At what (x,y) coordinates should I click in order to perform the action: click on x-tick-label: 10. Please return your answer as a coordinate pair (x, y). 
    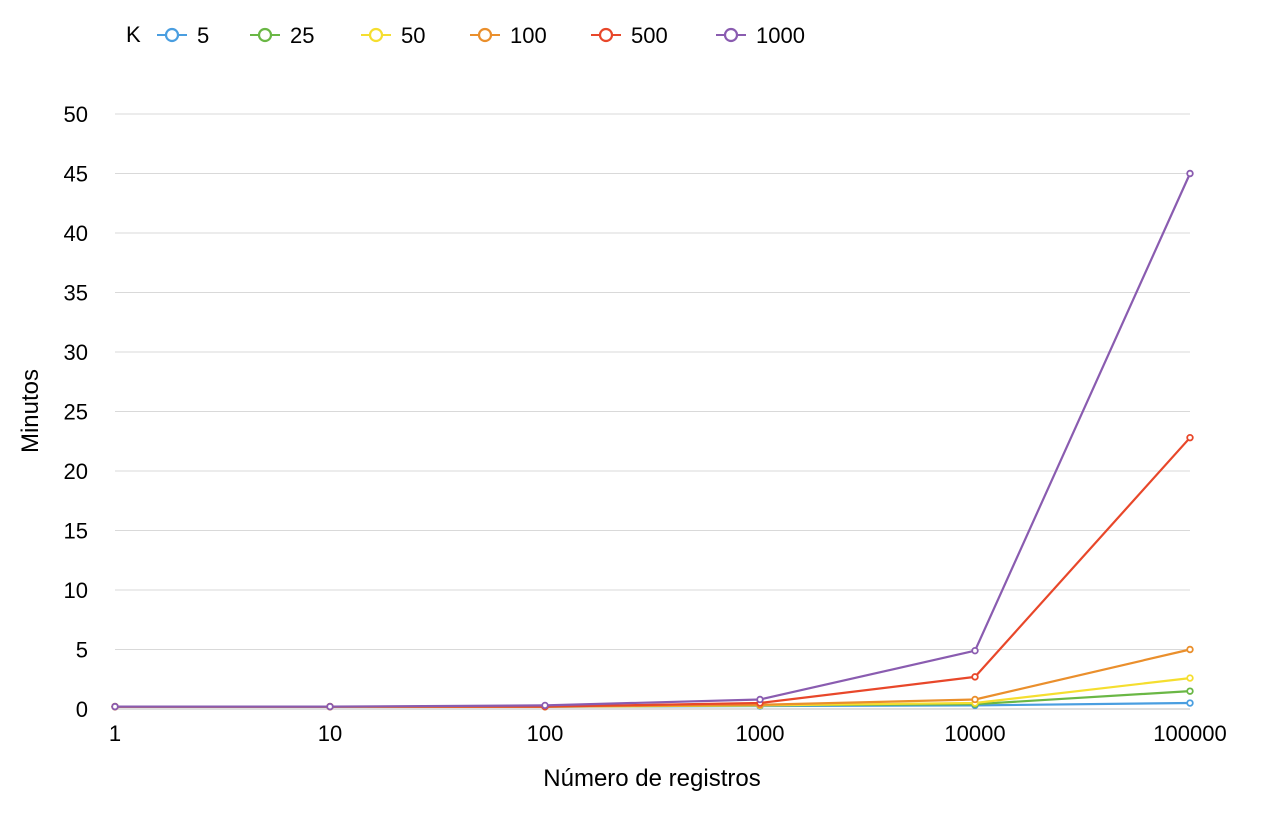
    Looking at the image, I should click on (330, 733).